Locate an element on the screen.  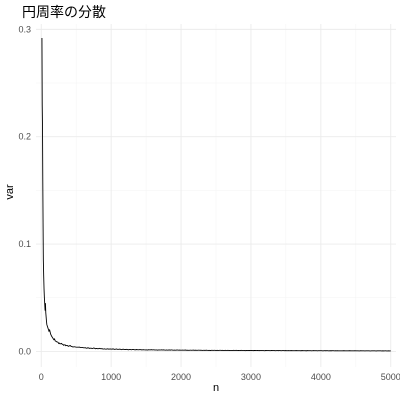
y-tick-label: 0.1 is located at coordinates (24, 244).